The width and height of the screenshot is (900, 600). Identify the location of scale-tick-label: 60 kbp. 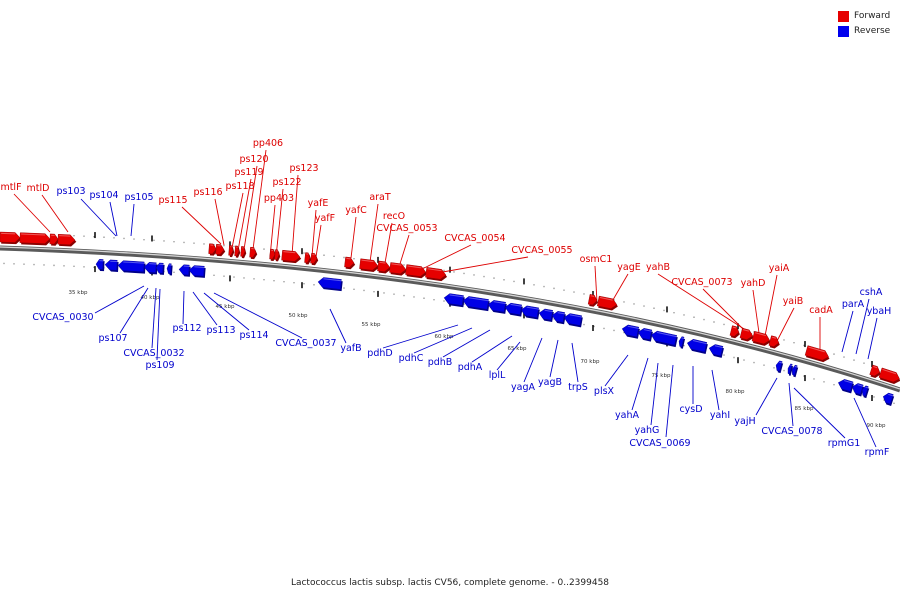
(444, 337).